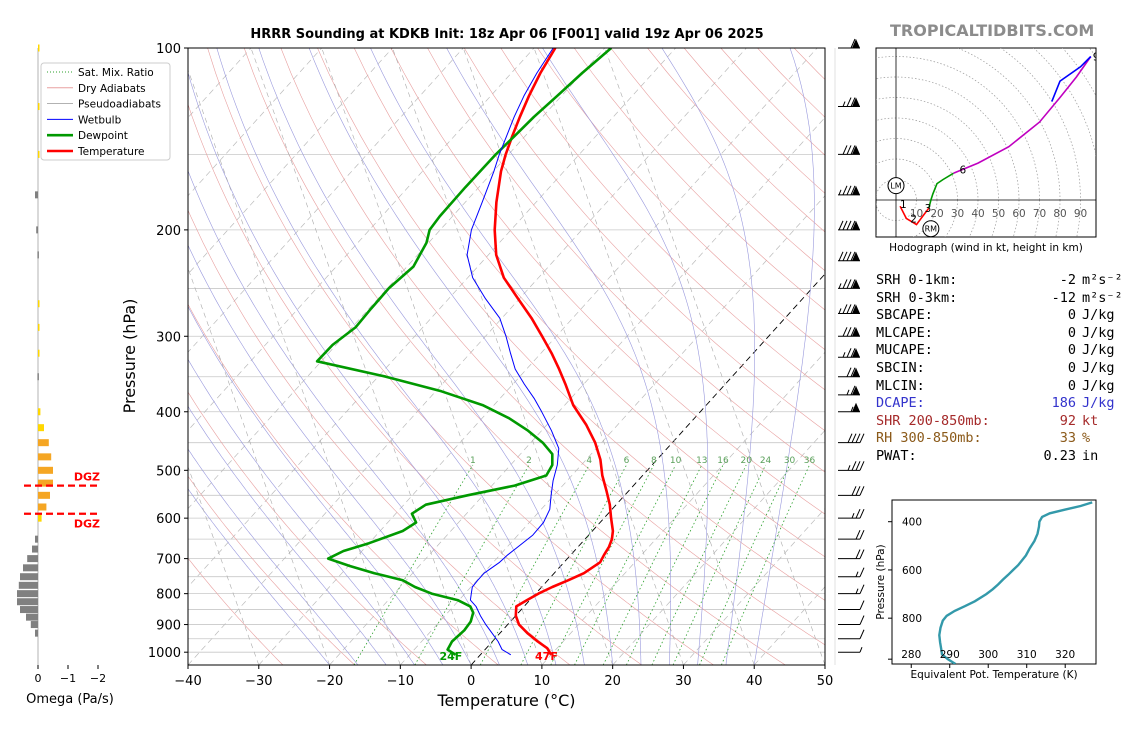  Describe the element at coordinates (1086, 438) in the screenshot. I see `stat-unit: %` at that location.